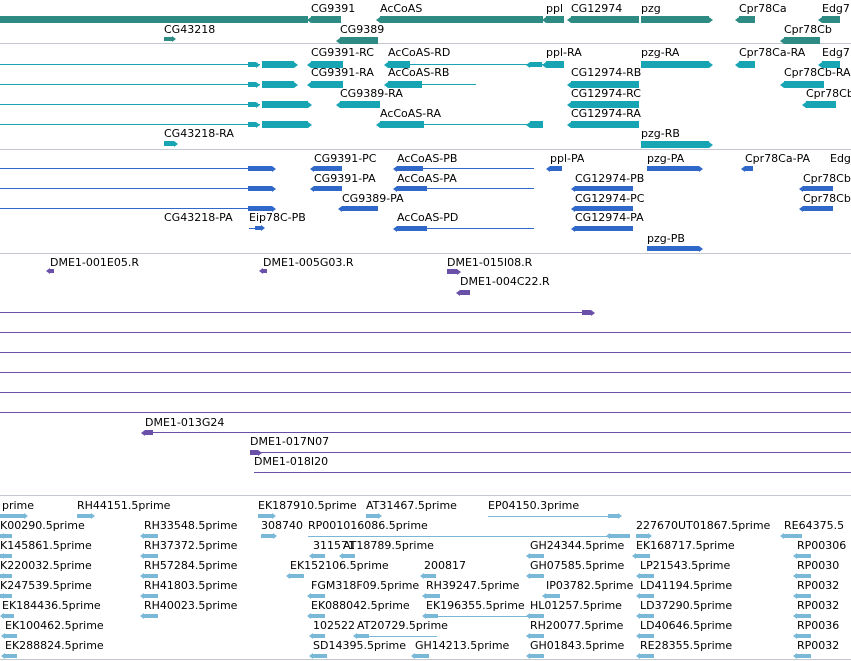  What do you see at coordinates (54, 625) in the screenshot?
I see `feature-label: EK100462.5prime` at bounding box center [54, 625].